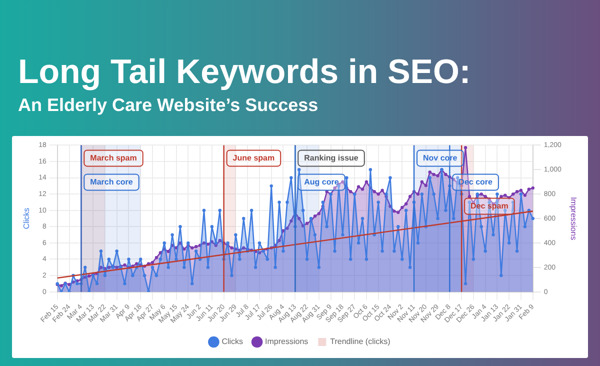 This screenshot has width=600, height=366. Describe the element at coordinates (168, 105) in the screenshot. I see `chart-subtitle: An Elderly Care Website’s Success` at that location.